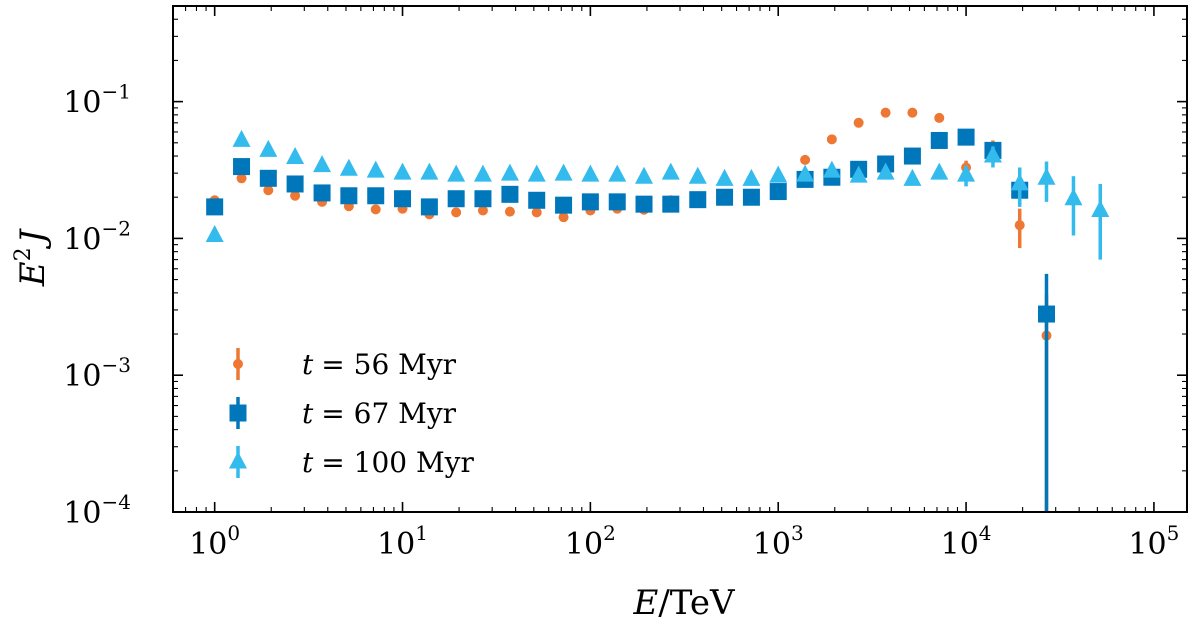  Describe the element at coordinates (778, 541) in the screenshot. I see `x-tick-label: 10³` at that location.